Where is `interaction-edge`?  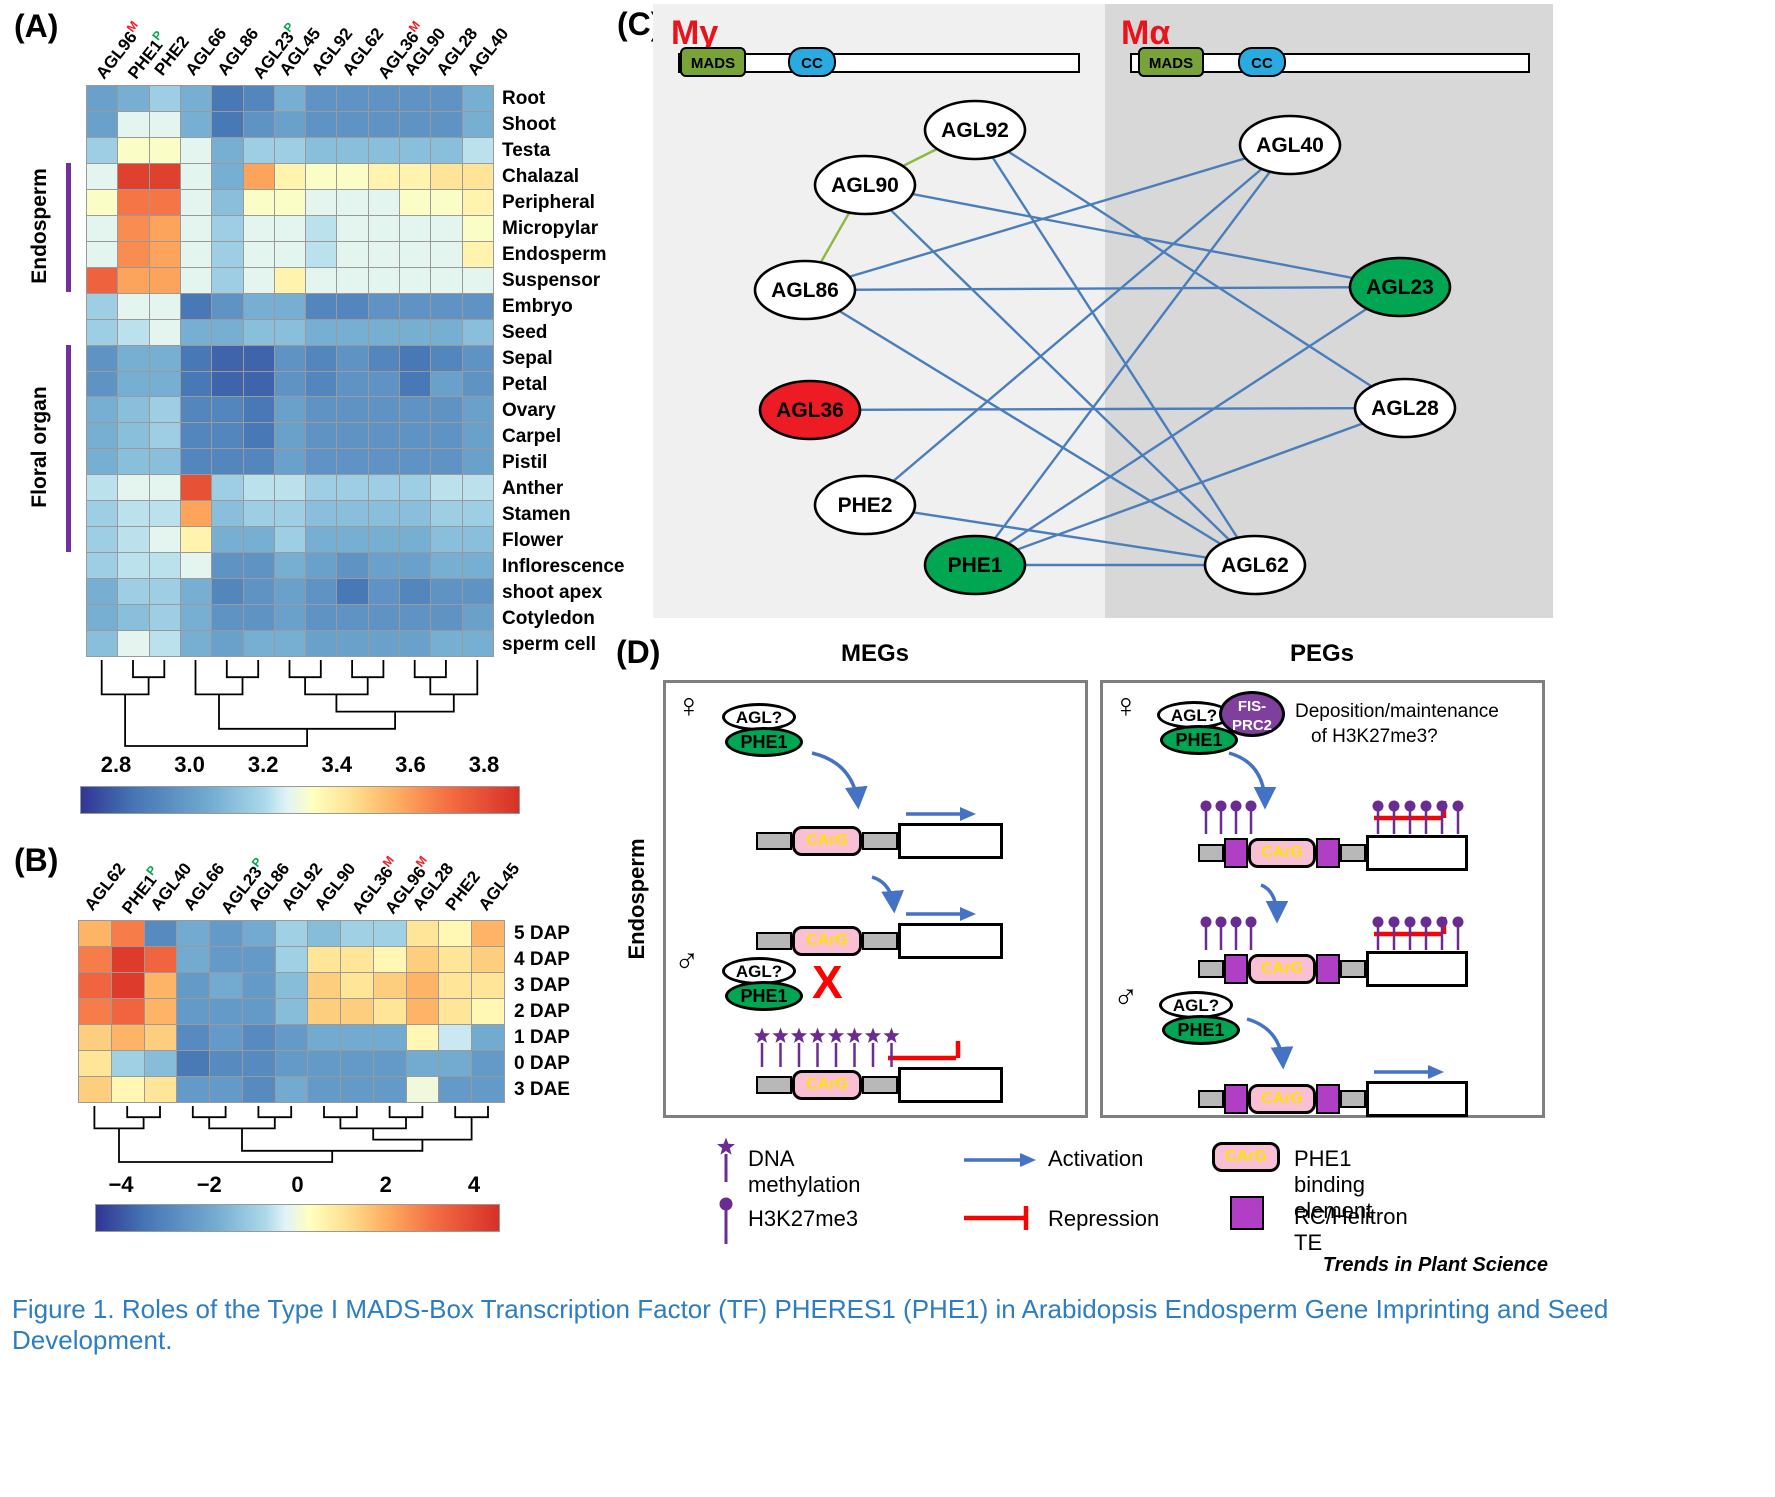
interaction-edge is located at coordinates (1190, 486).